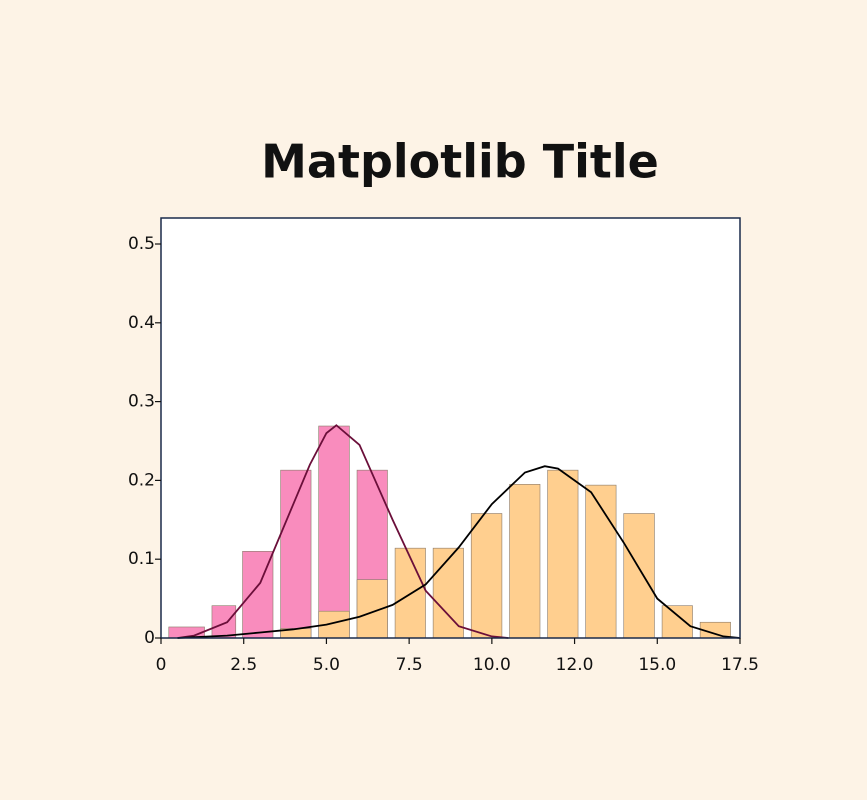 Image resolution: width=867 pixels, height=800 pixels. I want to click on y-tick-label: 0.4, so click(141, 323).